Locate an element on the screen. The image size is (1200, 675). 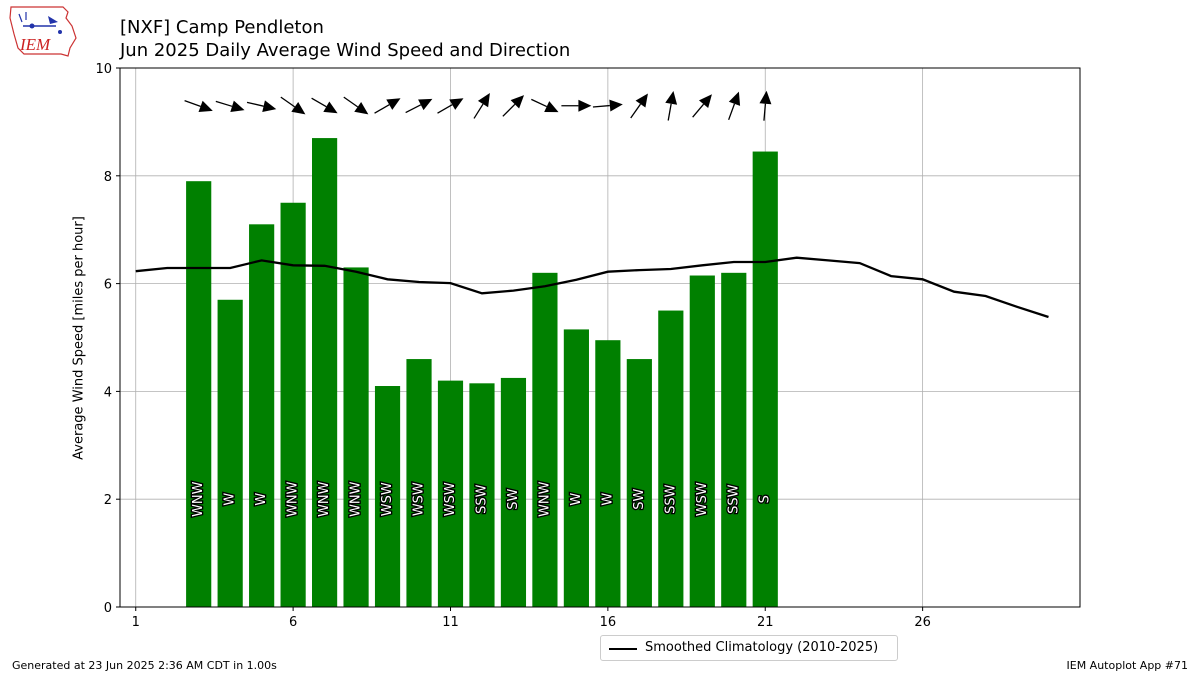
direction-label-day-13: SW is located at coordinates (513, 499).